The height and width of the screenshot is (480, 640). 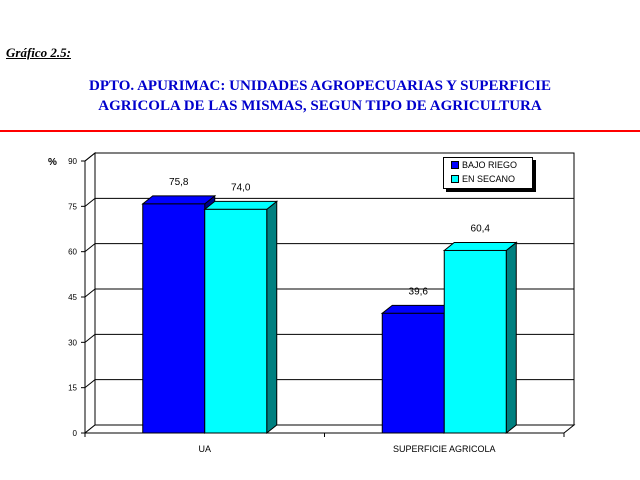 I want to click on y-tick-label: 45, so click(x=72, y=297).